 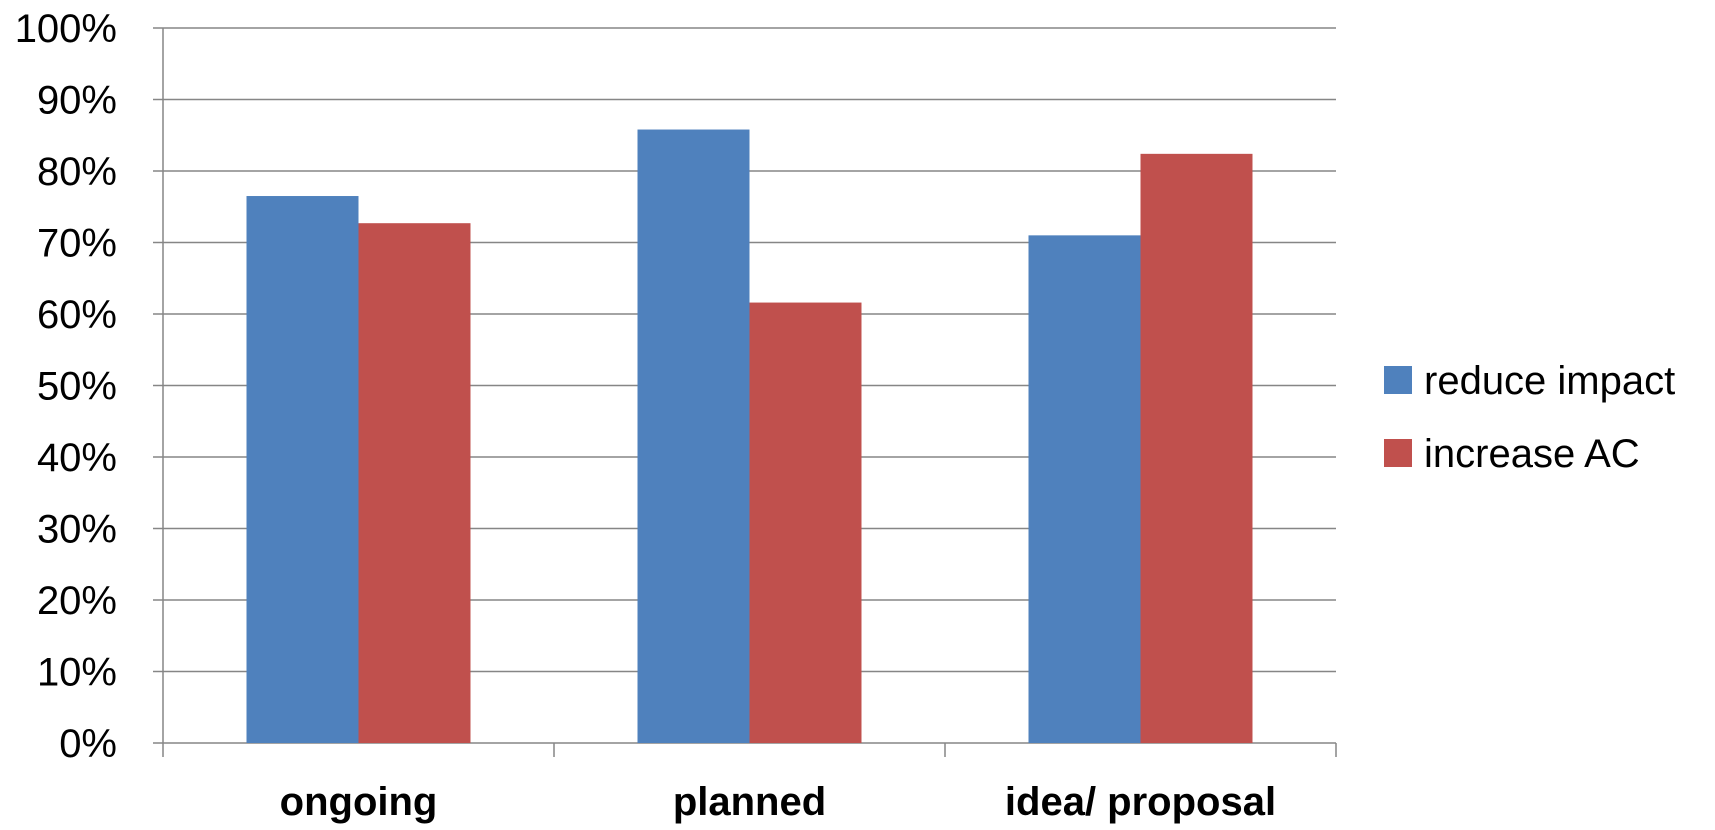 I want to click on legend-label: increase AC, so click(x=1532, y=454).